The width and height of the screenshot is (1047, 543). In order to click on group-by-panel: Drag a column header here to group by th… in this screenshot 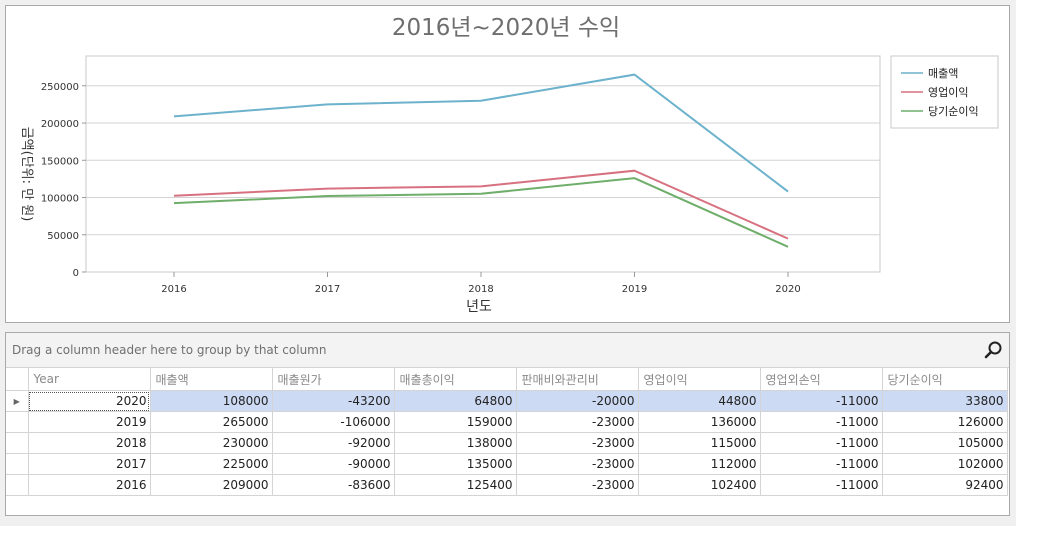, I will do `click(507, 350)`.